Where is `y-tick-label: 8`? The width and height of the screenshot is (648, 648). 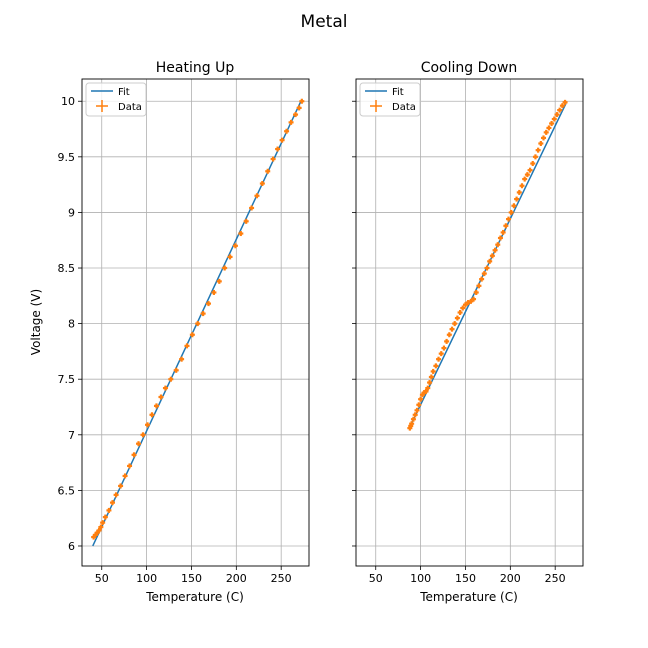 y-tick-label: 8 is located at coordinates (71, 324).